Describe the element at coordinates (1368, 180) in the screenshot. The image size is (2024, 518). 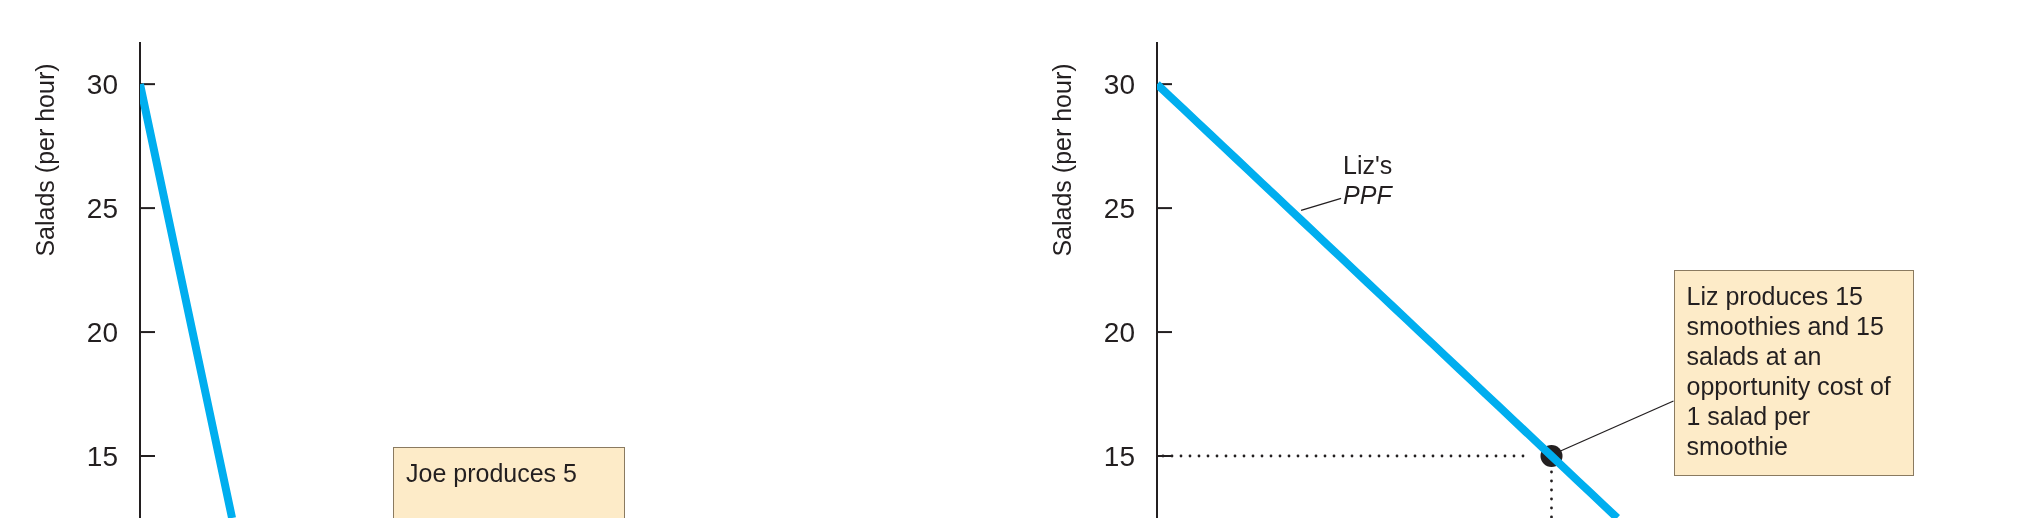
I see `series-label: Liz's PPF` at that location.